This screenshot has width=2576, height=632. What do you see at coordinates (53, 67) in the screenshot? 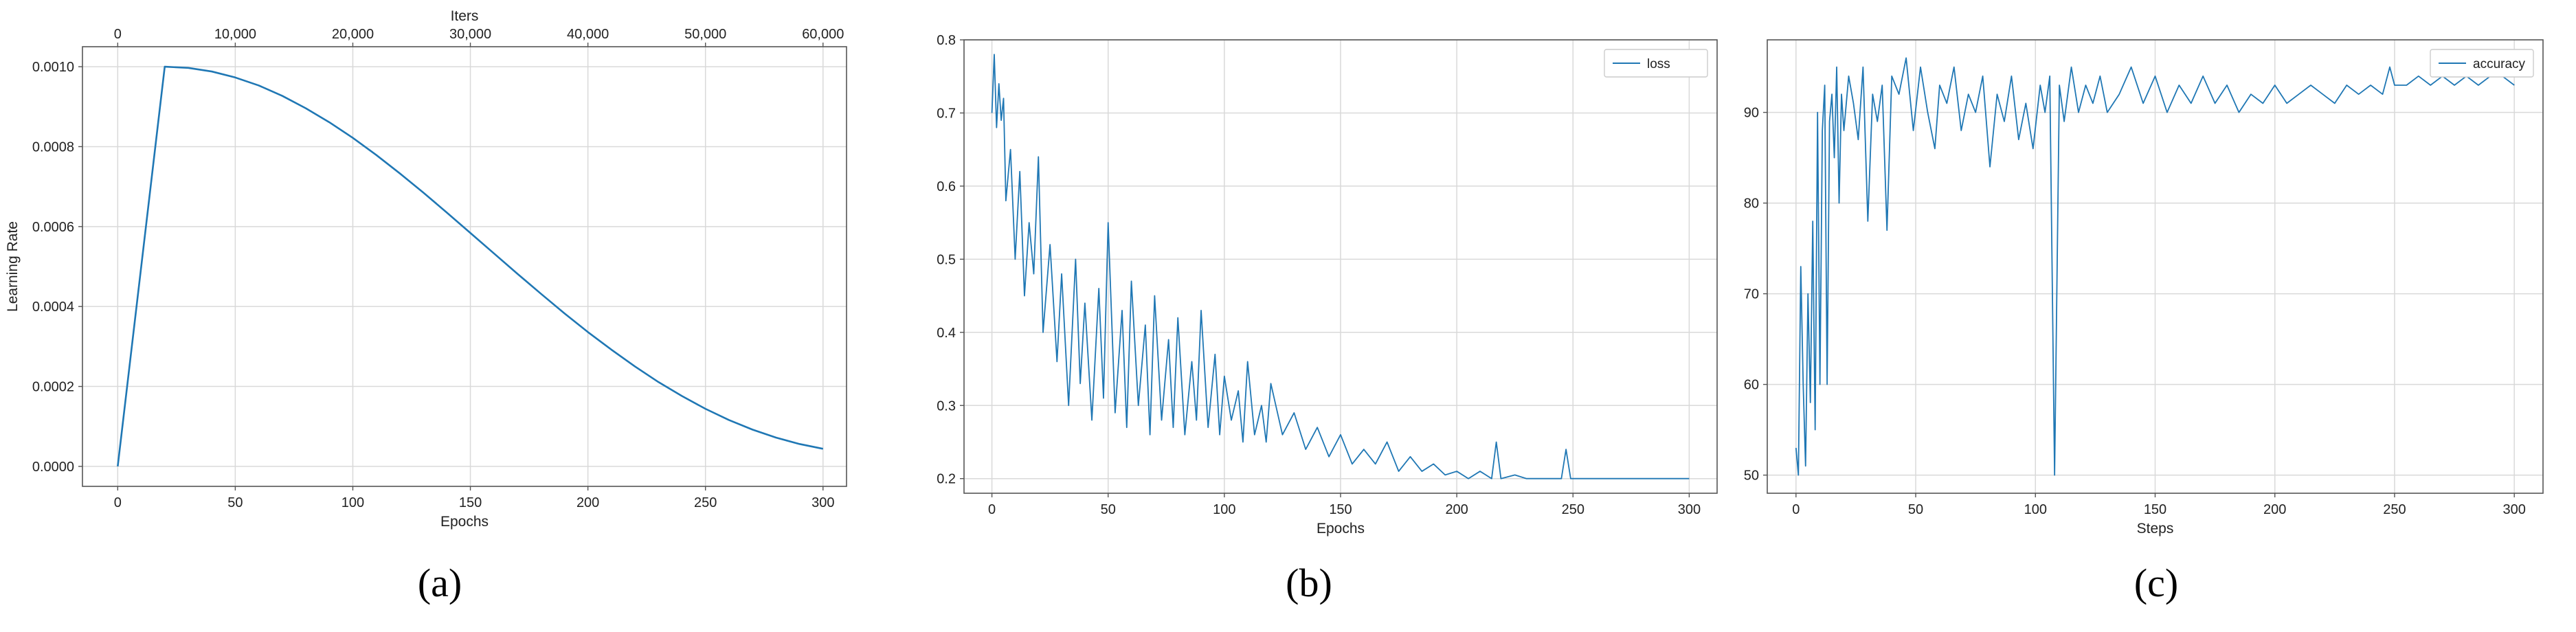
I see `y-tick-label: 0.0010` at bounding box center [53, 67].